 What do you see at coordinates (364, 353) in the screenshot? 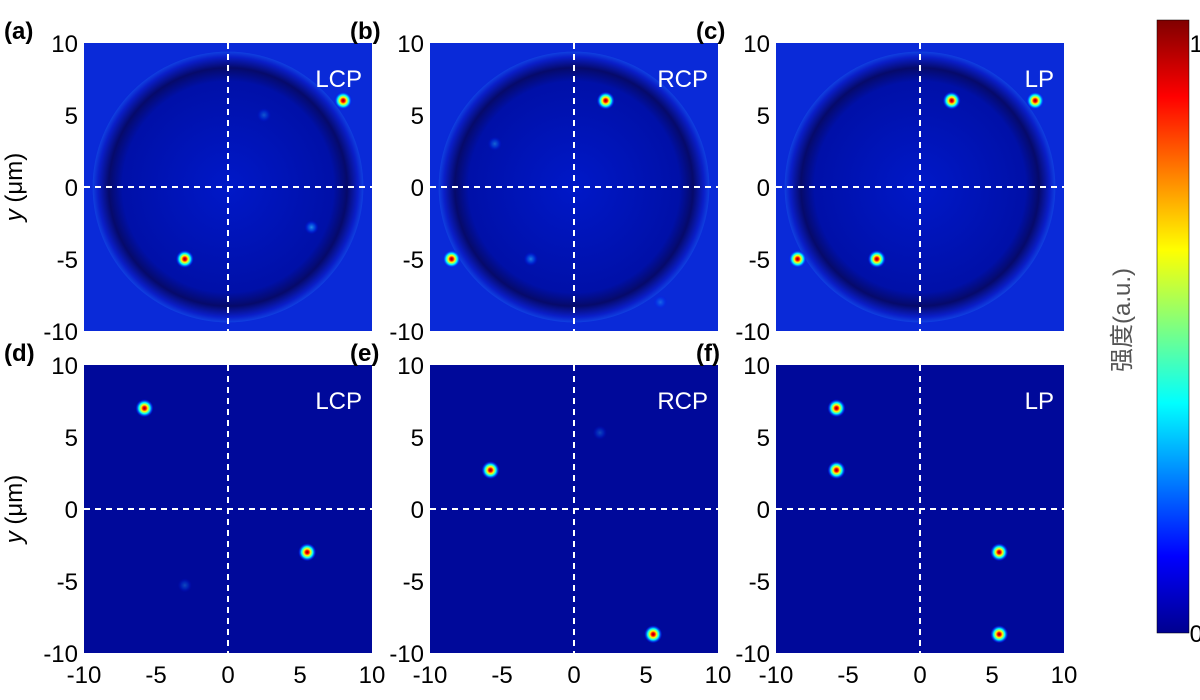
I see `panel-letter: (e)` at bounding box center [364, 353].